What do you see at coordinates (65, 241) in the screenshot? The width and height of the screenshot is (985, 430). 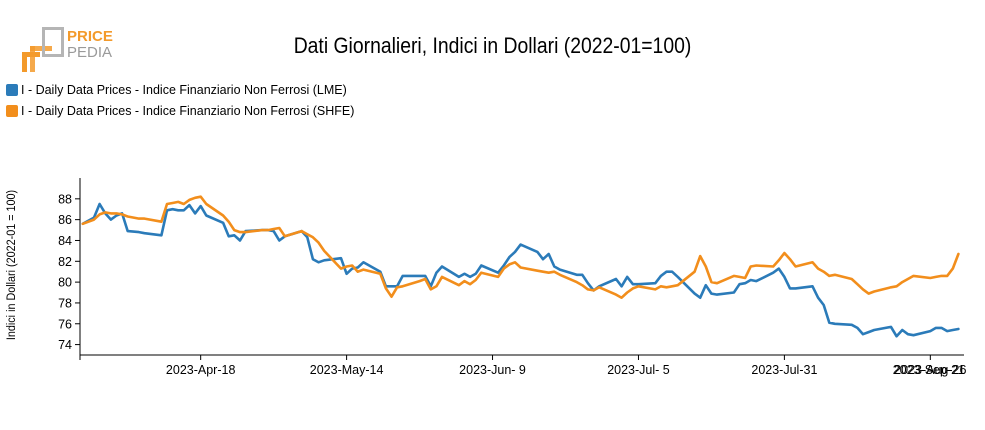 I see `y-tick-label: 84` at bounding box center [65, 241].